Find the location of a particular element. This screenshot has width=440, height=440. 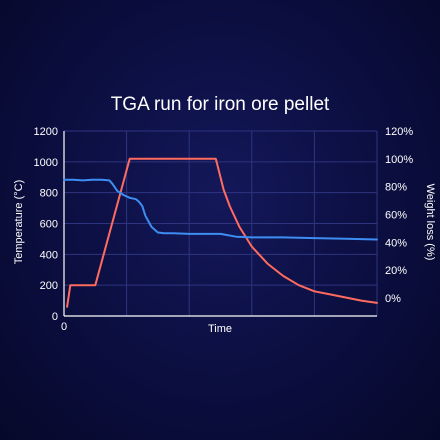

chart-title: TGA run for iron ore pellet is located at coordinates (220, 104).